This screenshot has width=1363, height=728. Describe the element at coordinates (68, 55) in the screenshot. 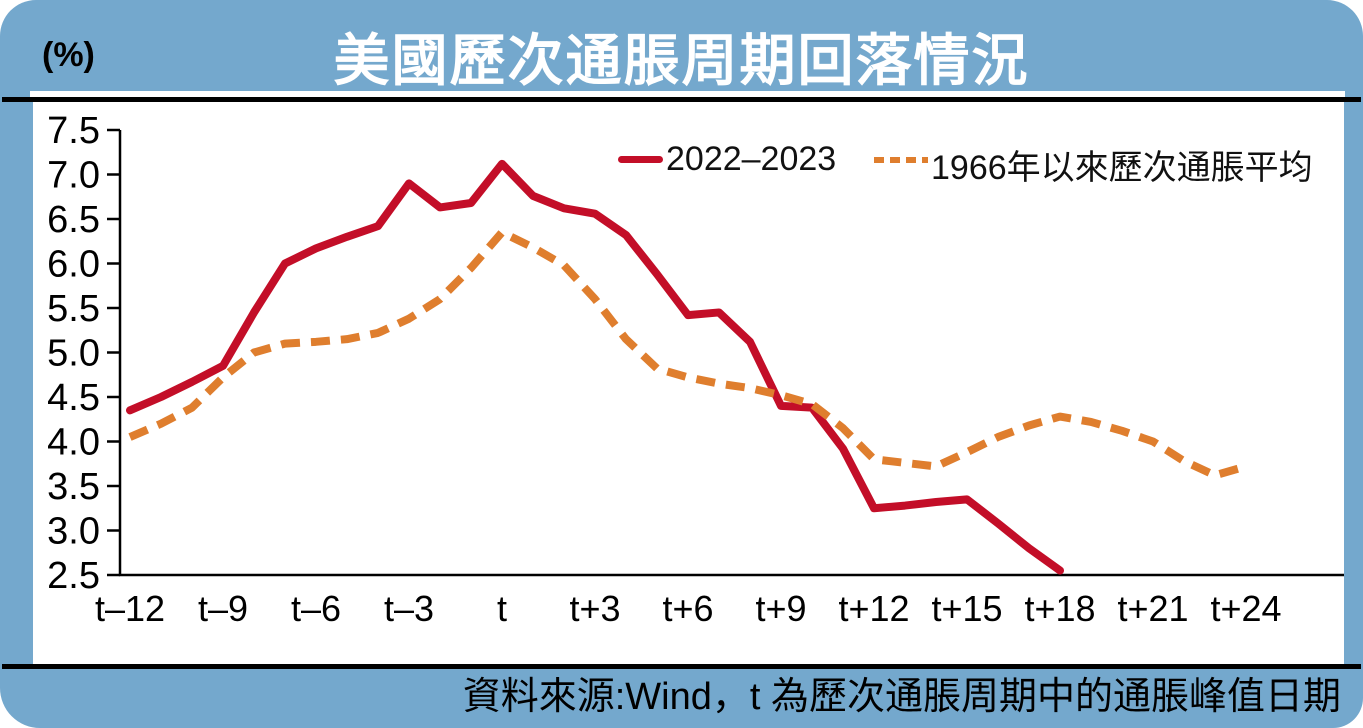

I see `y-axis-unit-label: (%)` at that location.